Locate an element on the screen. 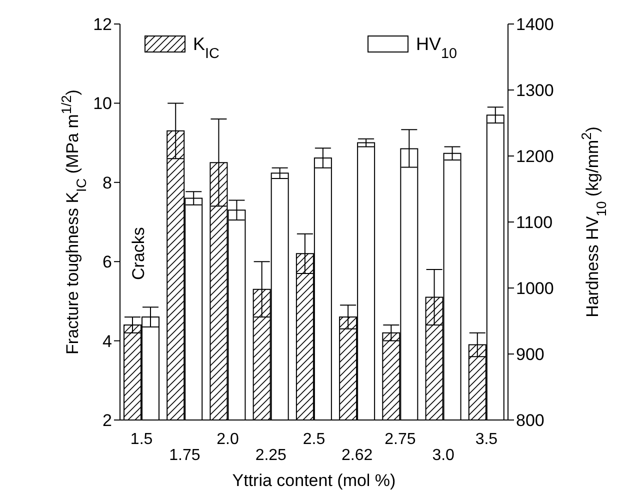  x-tick-label: 1.75 is located at coordinates (184, 455).